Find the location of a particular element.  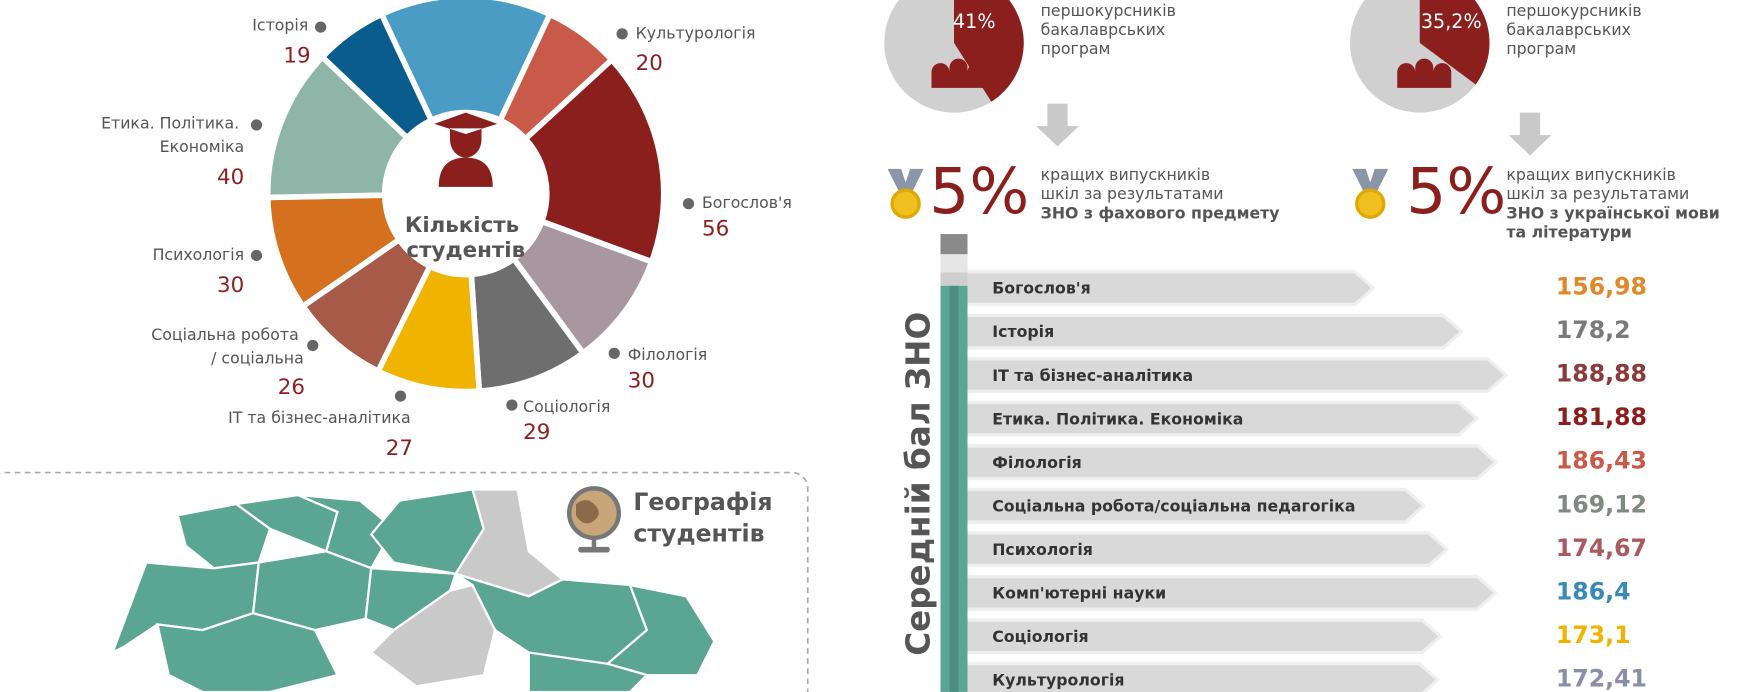

value-label: 186,43 is located at coordinates (1601, 461).